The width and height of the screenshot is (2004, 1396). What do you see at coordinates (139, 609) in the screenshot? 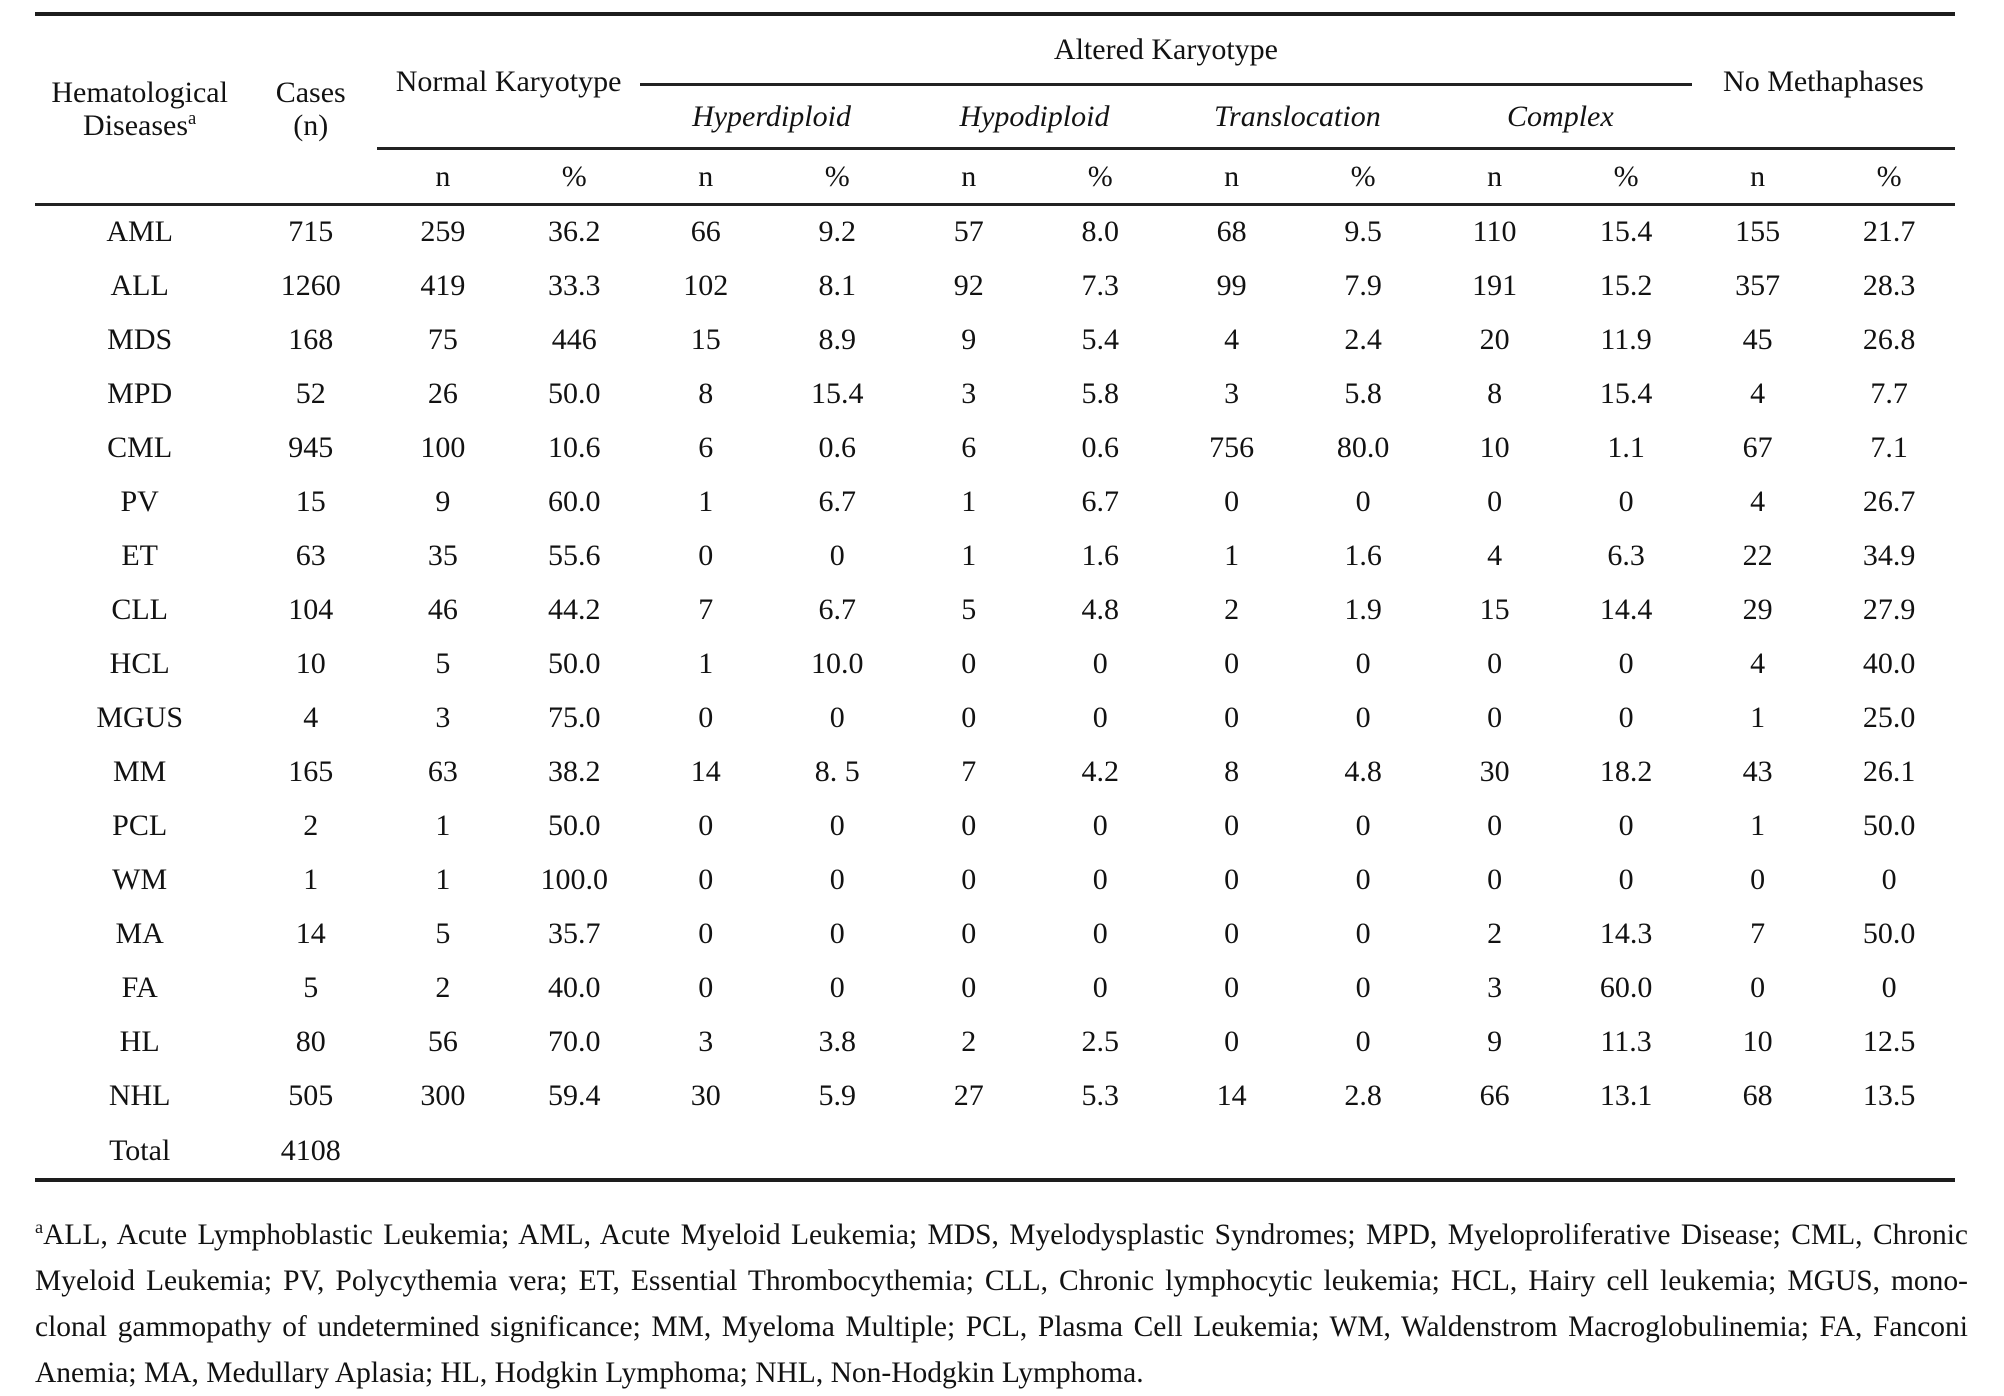
I see `disease-cell: CLL` at bounding box center [139, 609].